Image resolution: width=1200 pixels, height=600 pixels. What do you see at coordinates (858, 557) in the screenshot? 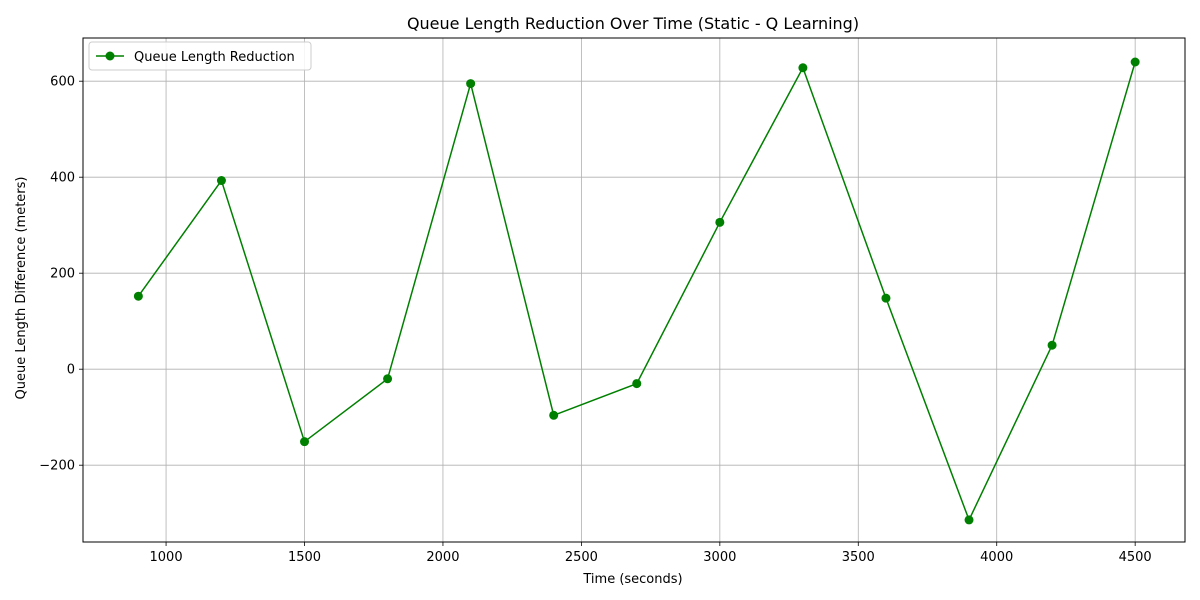
I see `x-tick-label: 3500` at bounding box center [858, 557].